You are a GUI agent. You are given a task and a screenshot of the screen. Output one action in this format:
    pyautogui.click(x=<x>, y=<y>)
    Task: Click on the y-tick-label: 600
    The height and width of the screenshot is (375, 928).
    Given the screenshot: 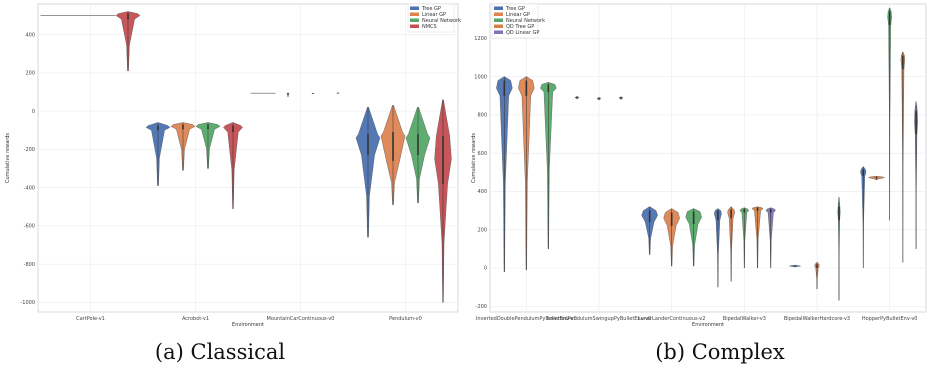 What is the action you would take?
    pyautogui.click(x=482, y=154)
    